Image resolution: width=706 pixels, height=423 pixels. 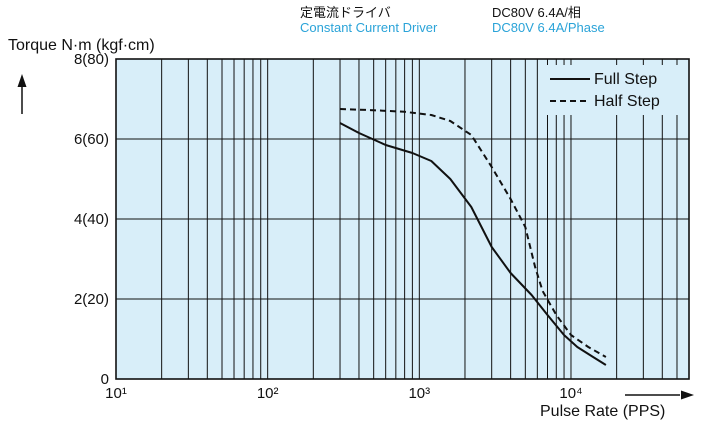 What do you see at coordinates (602, 411) in the screenshot?
I see `x-axis-label: Pulse Rate (PPS)` at bounding box center [602, 411].